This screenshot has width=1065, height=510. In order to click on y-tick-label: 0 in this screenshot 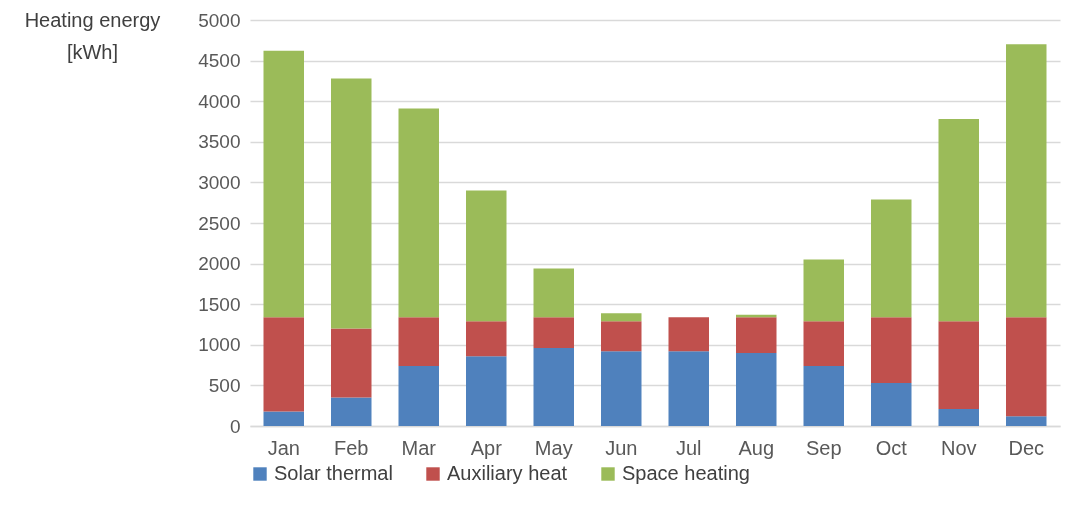, I will do `click(235, 426)`.